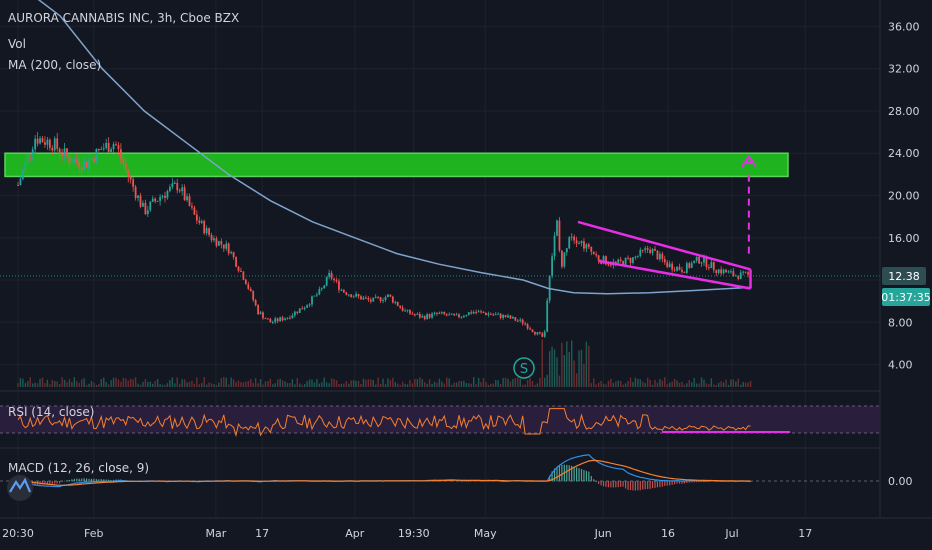  Describe the element at coordinates (20, 488) in the screenshot. I see `tradingview-logo-icon` at that location.